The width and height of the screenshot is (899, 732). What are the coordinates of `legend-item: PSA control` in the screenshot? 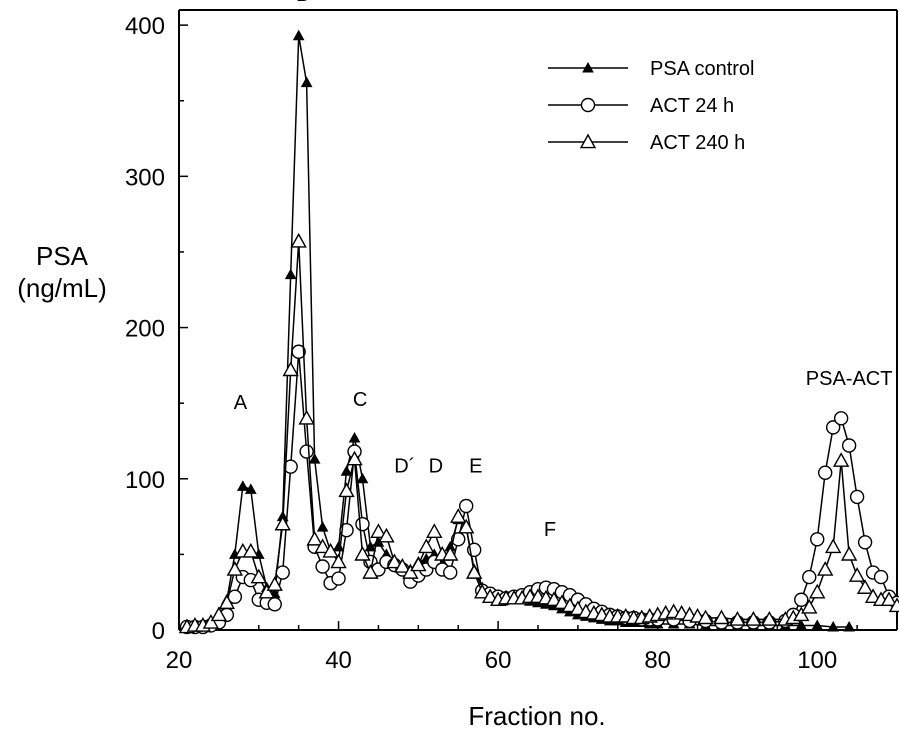 It's located at (651, 69).